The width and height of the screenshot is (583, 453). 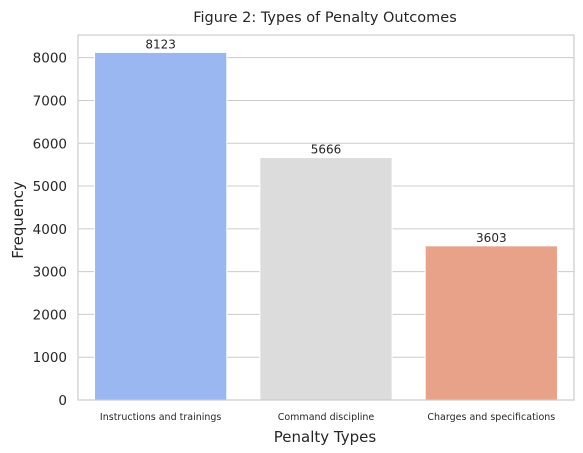 I want to click on y-axis-label: Frequency, so click(x=18, y=220).